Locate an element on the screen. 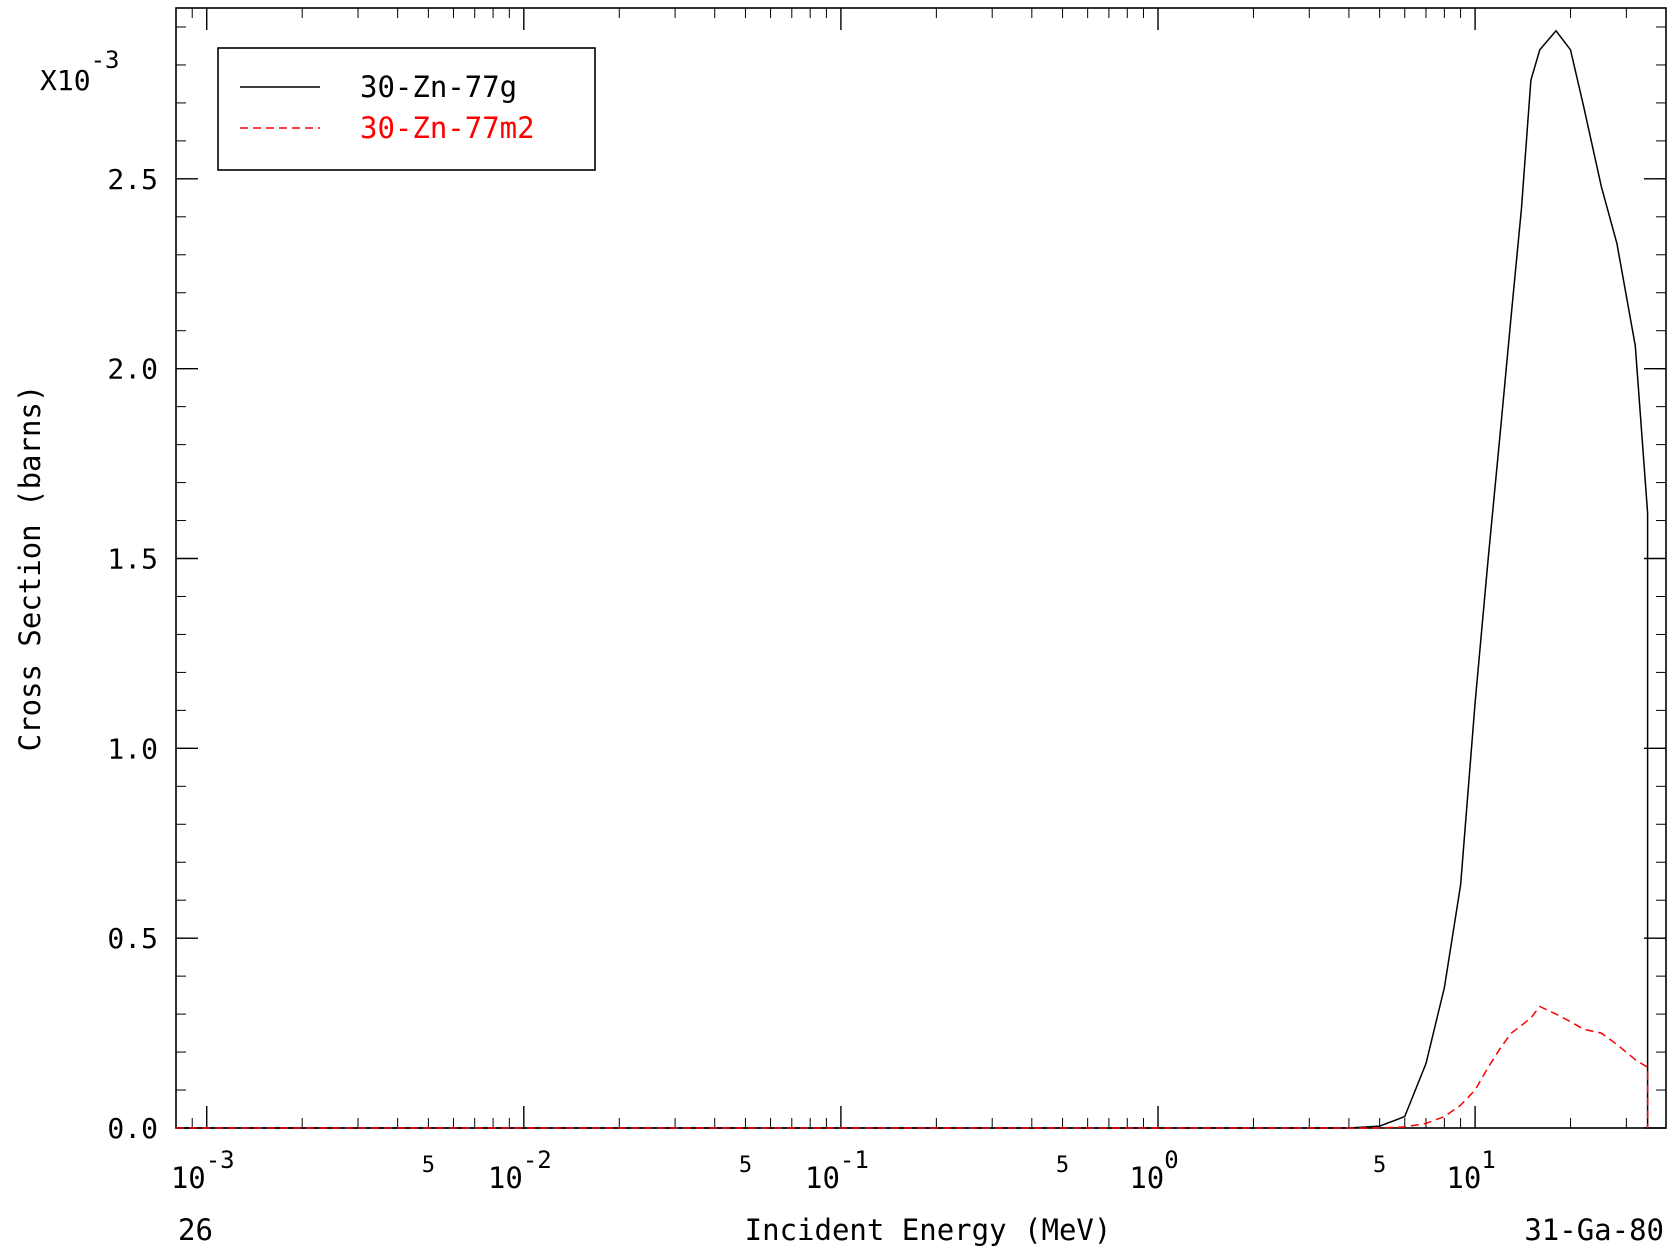 The image size is (1675, 1253). legend: 30-Zn-77g 30-Zn-77m2 is located at coordinates (406, 109).